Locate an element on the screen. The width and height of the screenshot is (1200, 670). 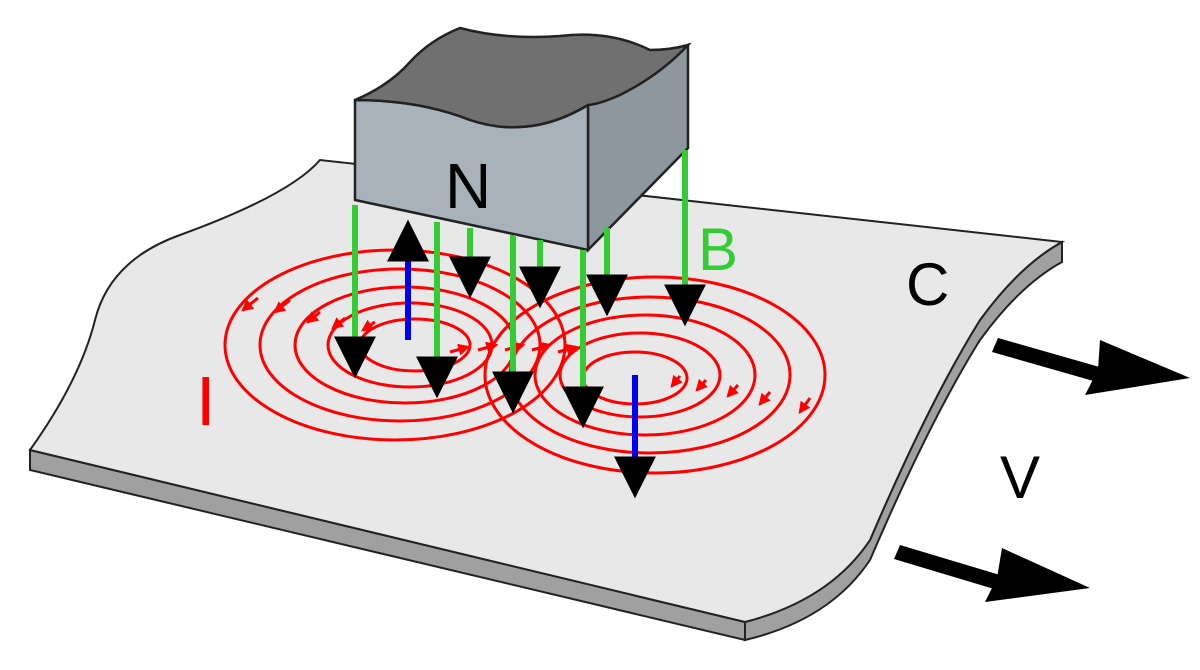
current-label: I is located at coordinates (205, 401).